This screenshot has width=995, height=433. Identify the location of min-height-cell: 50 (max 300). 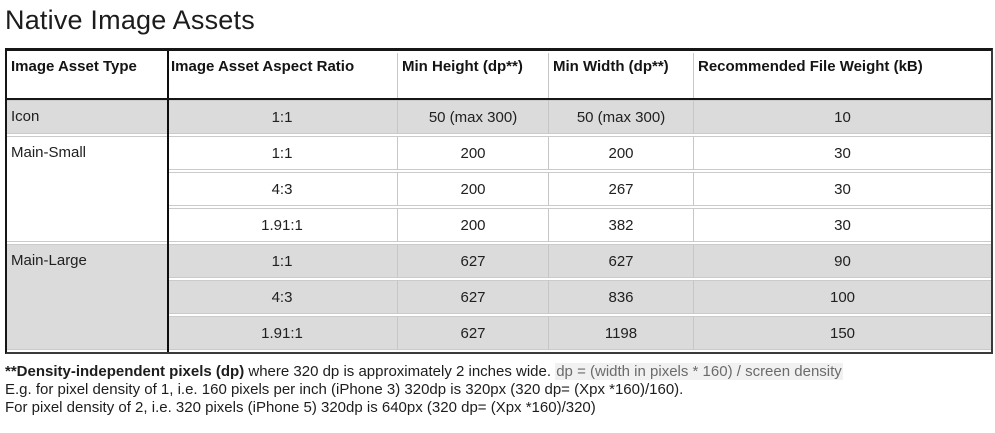
(472, 117).